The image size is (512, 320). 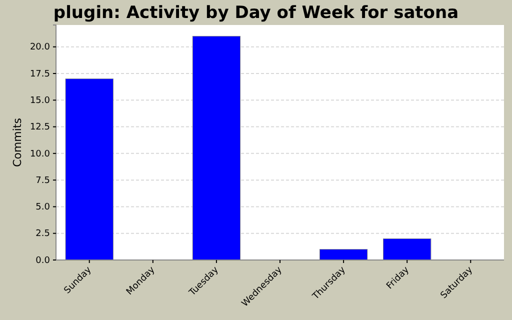 What do you see at coordinates (43, 234) in the screenshot?
I see `y-tick-label: 2.5` at bounding box center [43, 234].